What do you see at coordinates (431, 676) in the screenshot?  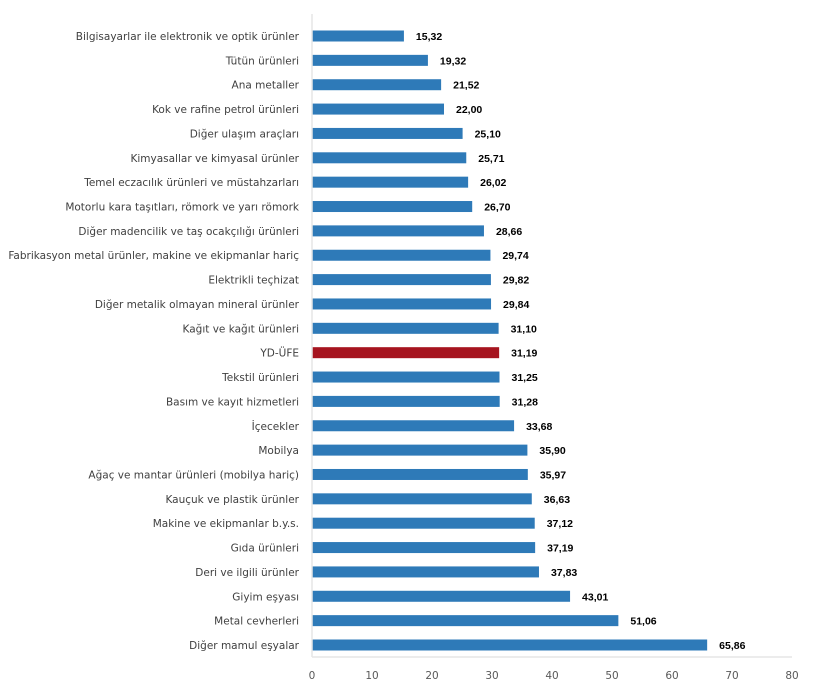 I see `x-tick-label: 20` at bounding box center [431, 676].